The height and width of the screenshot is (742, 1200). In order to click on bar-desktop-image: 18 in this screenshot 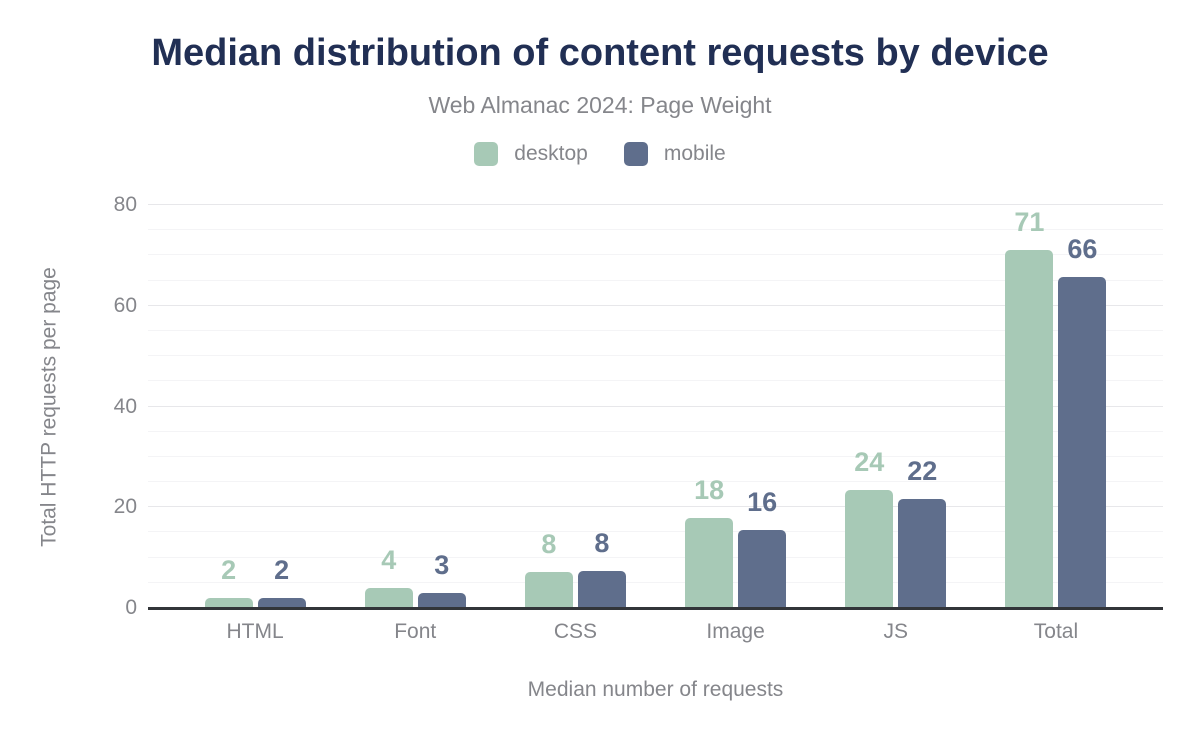, I will do `click(709, 541)`.